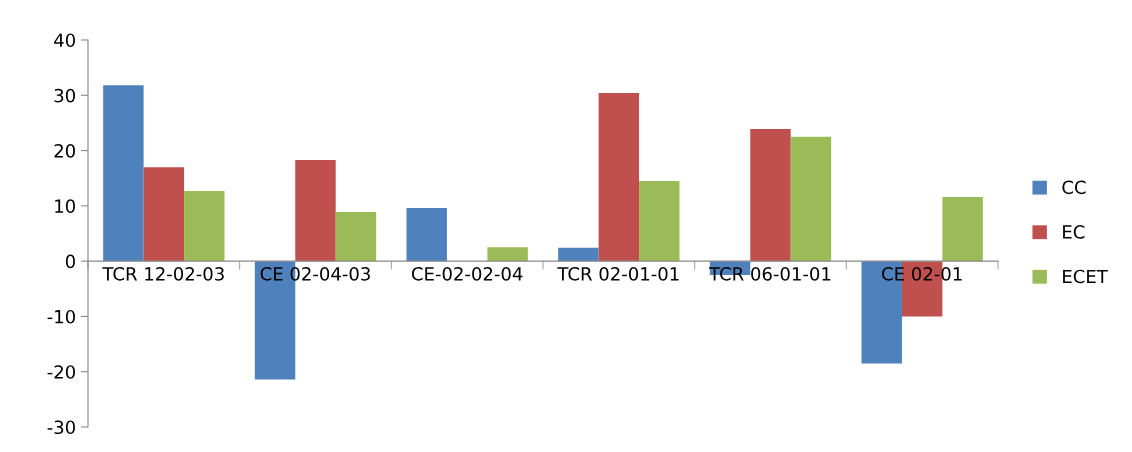 The width and height of the screenshot is (1132, 452). What do you see at coordinates (64, 40) in the screenshot?
I see `y-tick-label: 40` at bounding box center [64, 40].